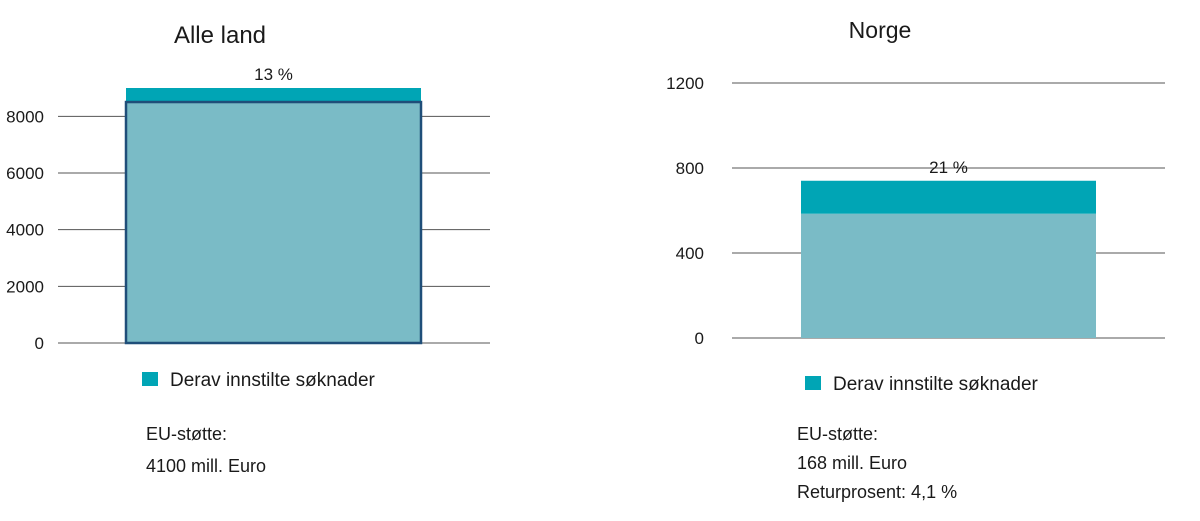 Image resolution: width=1200 pixels, height=521 pixels. I want to click on y-tick-label: 4000, so click(25, 230).